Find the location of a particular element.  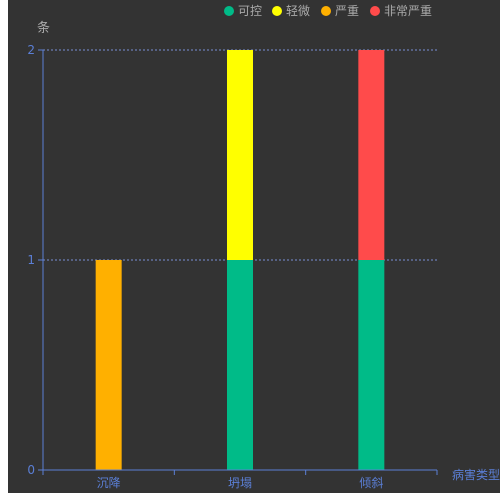

y-tick-label: 2 is located at coordinates (31, 50).